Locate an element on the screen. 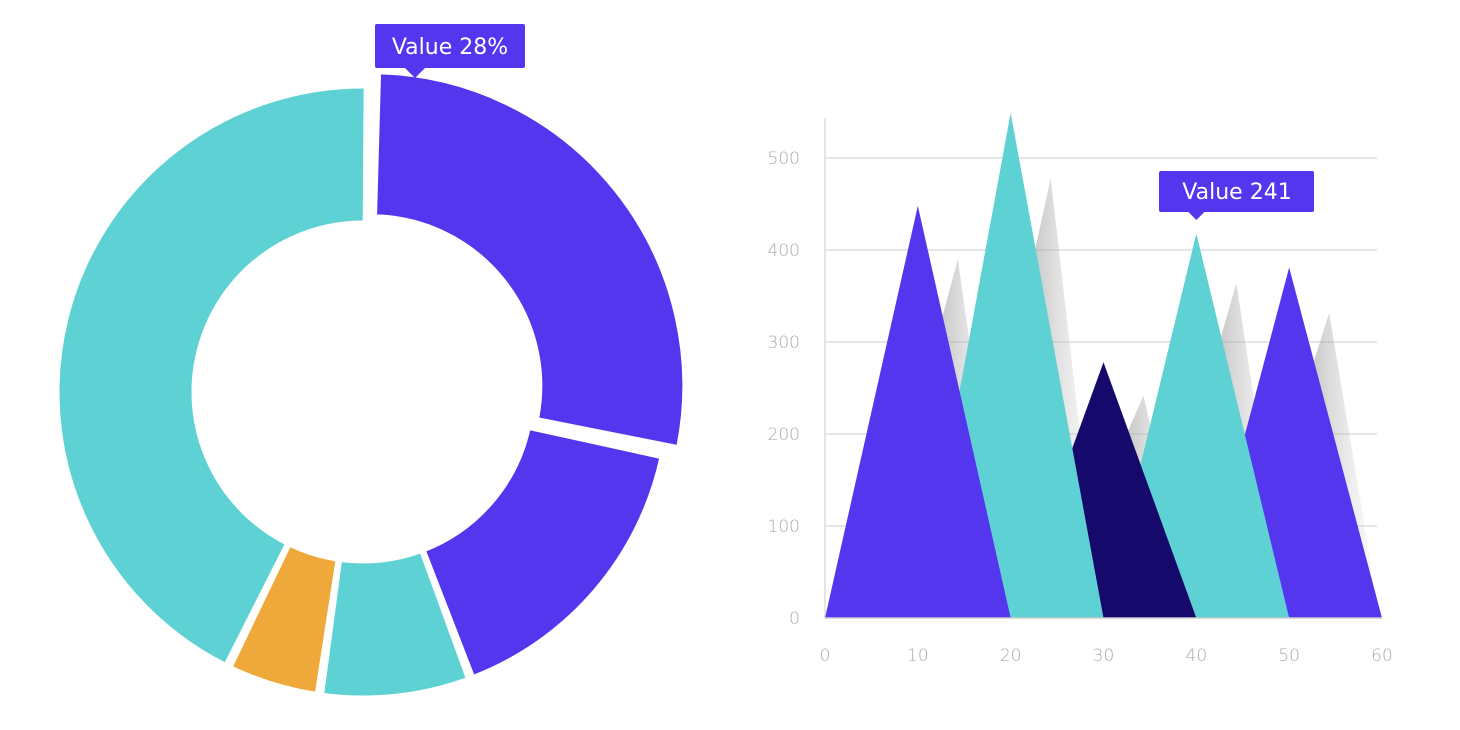 The height and width of the screenshot is (730, 1460). y-tick-label: 0 is located at coordinates (794, 619).